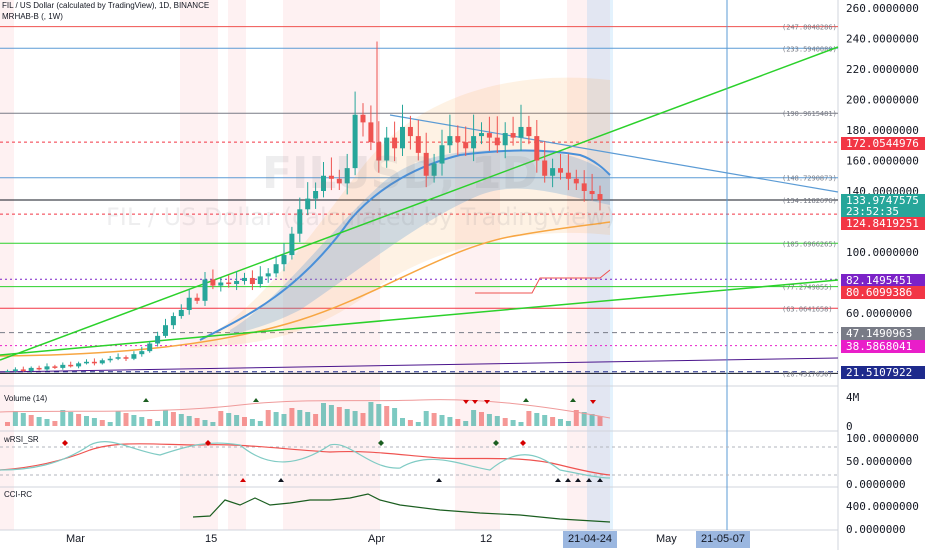  What do you see at coordinates (882, 130) in the screenshot?
I see `price-tick-4: 180.0000000` at bounding box center [882, 130].